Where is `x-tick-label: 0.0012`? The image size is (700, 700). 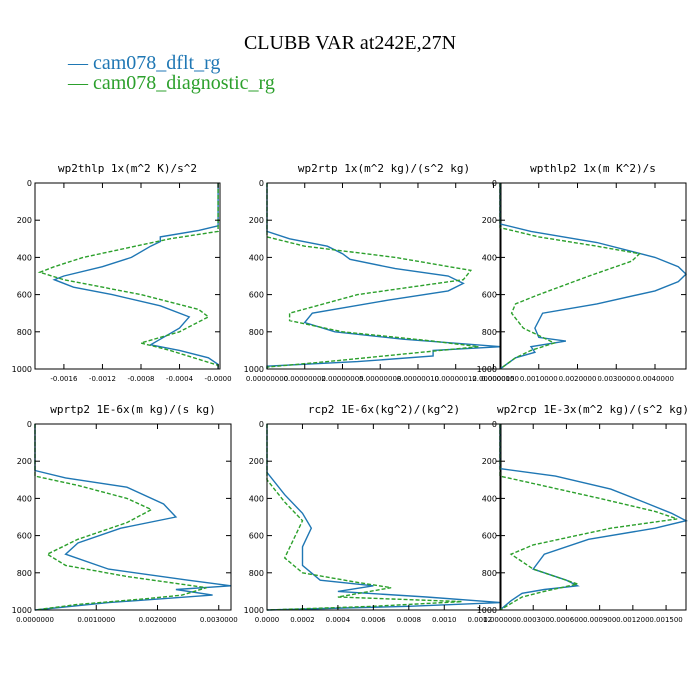 x-tick-label: 0.0012 is located at coordinates (479, 620).